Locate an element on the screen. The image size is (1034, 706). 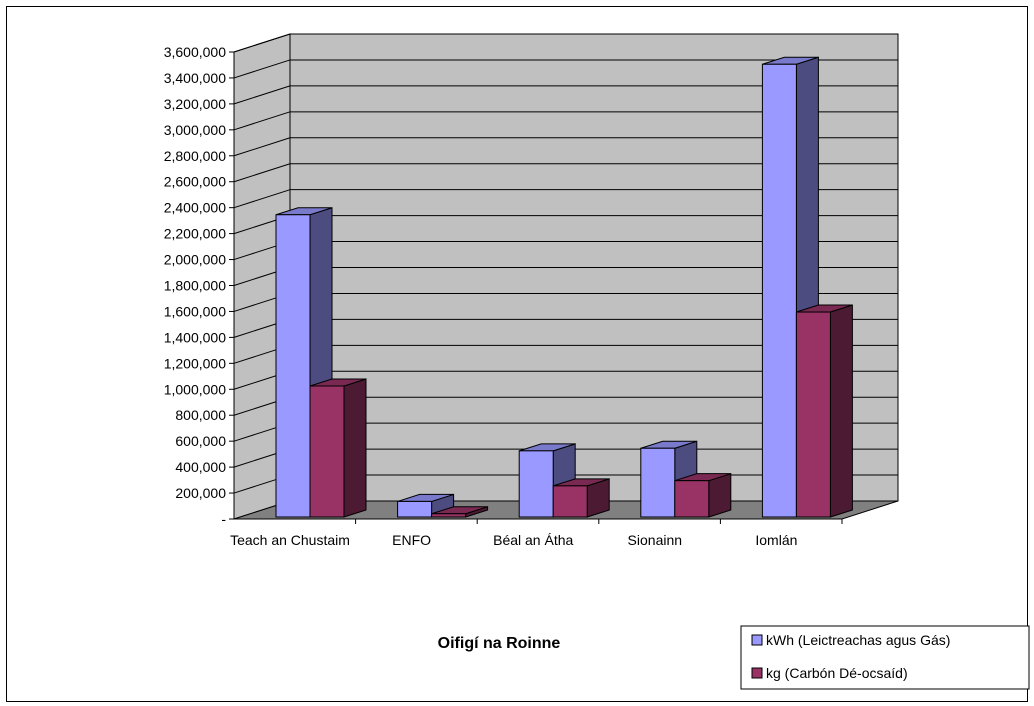
legend-label-kg: kg (Carbón Dé-ocsaíd) is located at coordinates (837, 673).